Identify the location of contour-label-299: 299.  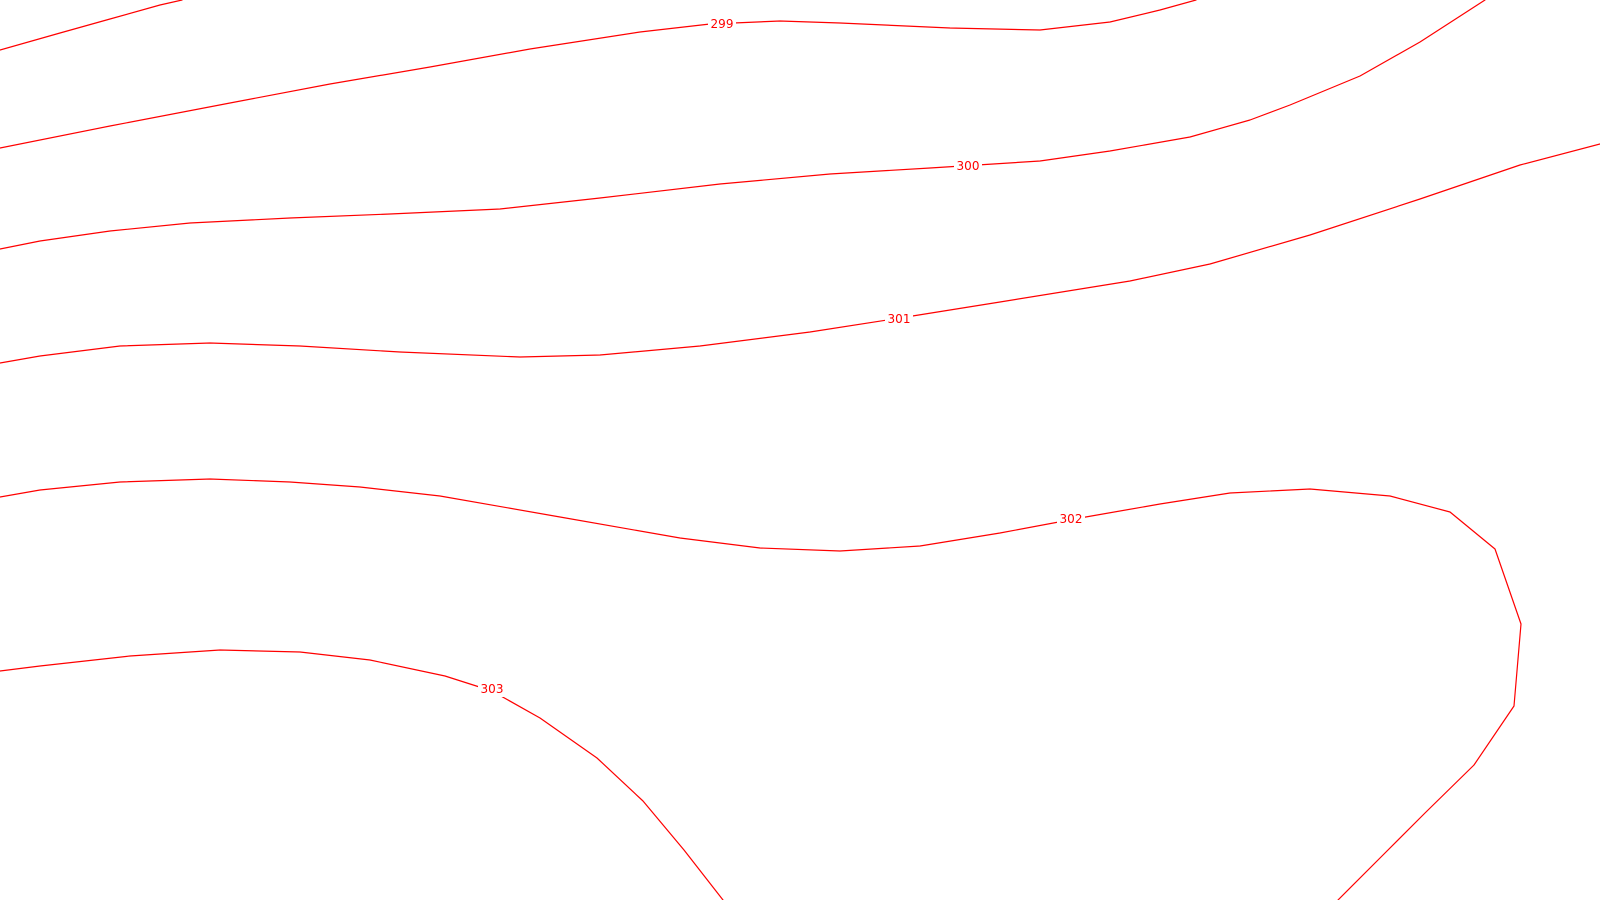
(722, 24).